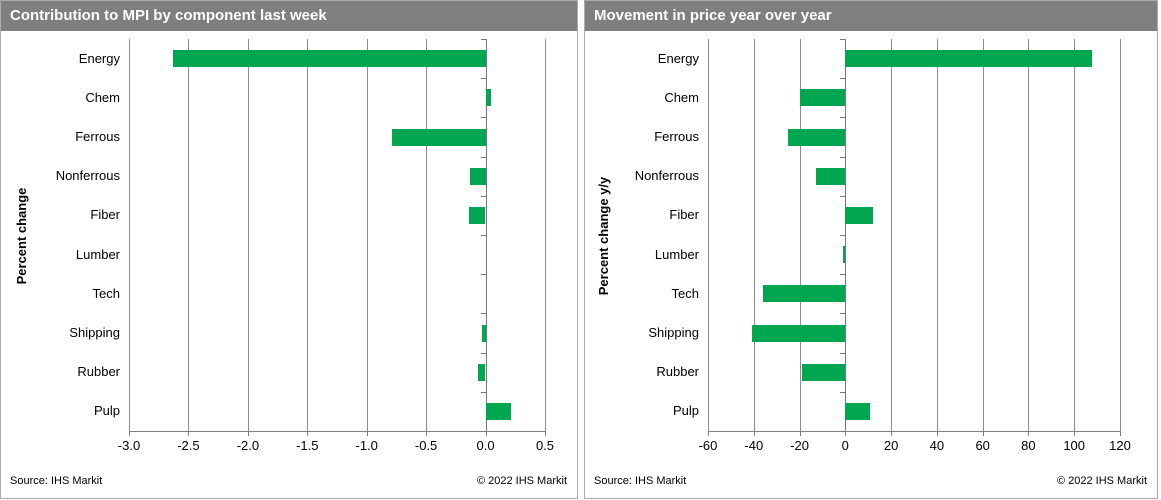 This screenshot has height=500, width=1161. I want to click on x-tick-label: 60, so click(982, 445).